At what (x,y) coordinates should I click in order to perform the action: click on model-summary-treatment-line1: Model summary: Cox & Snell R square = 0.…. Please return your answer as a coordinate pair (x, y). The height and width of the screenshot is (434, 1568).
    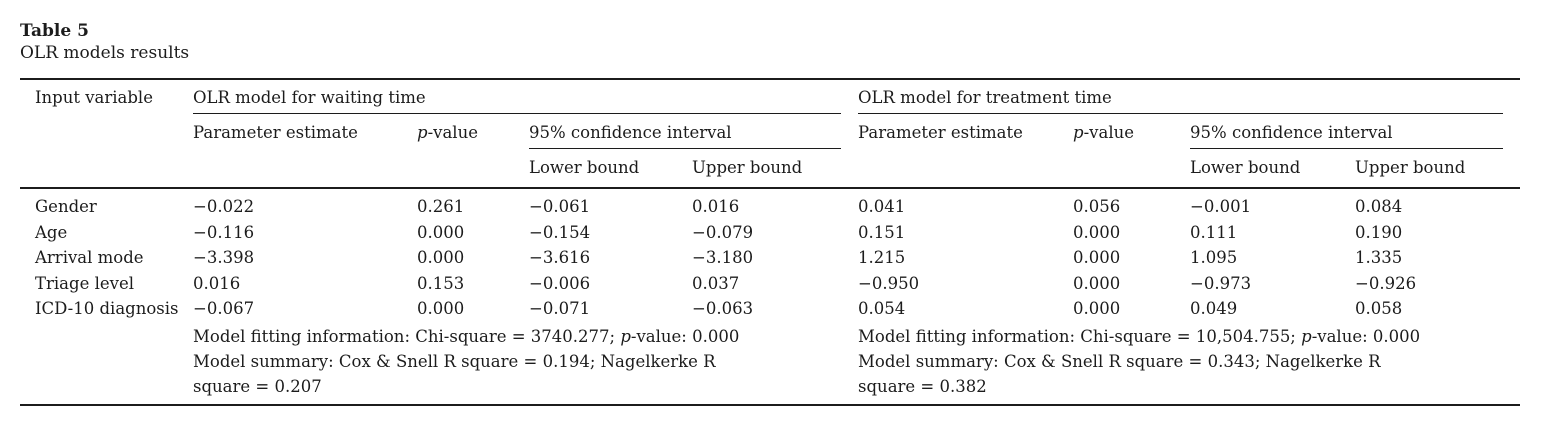
    Looking at the image, I should click on (1119, 361).